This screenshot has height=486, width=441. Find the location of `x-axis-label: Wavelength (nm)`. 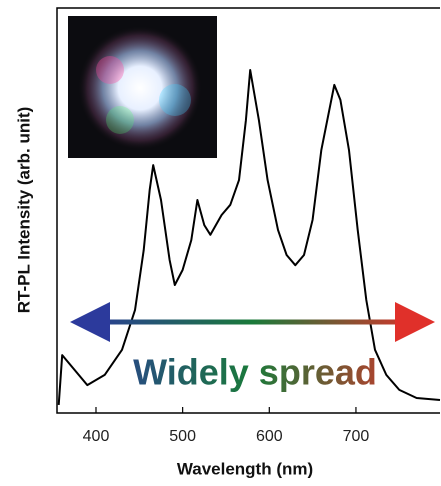

x-axis-label: Wavelength (nm) is located at coordinates (245, 468).